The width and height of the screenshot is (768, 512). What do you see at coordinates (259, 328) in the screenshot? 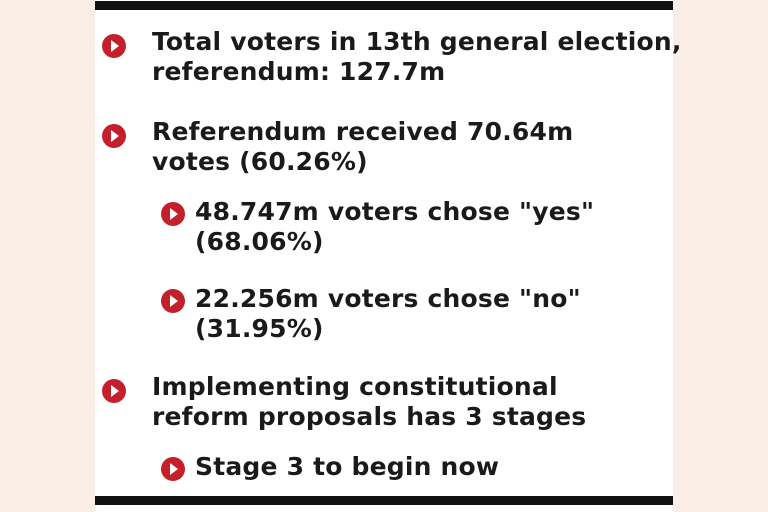
I see `item-line: (31.95%)` at bounding box center [259, 328].